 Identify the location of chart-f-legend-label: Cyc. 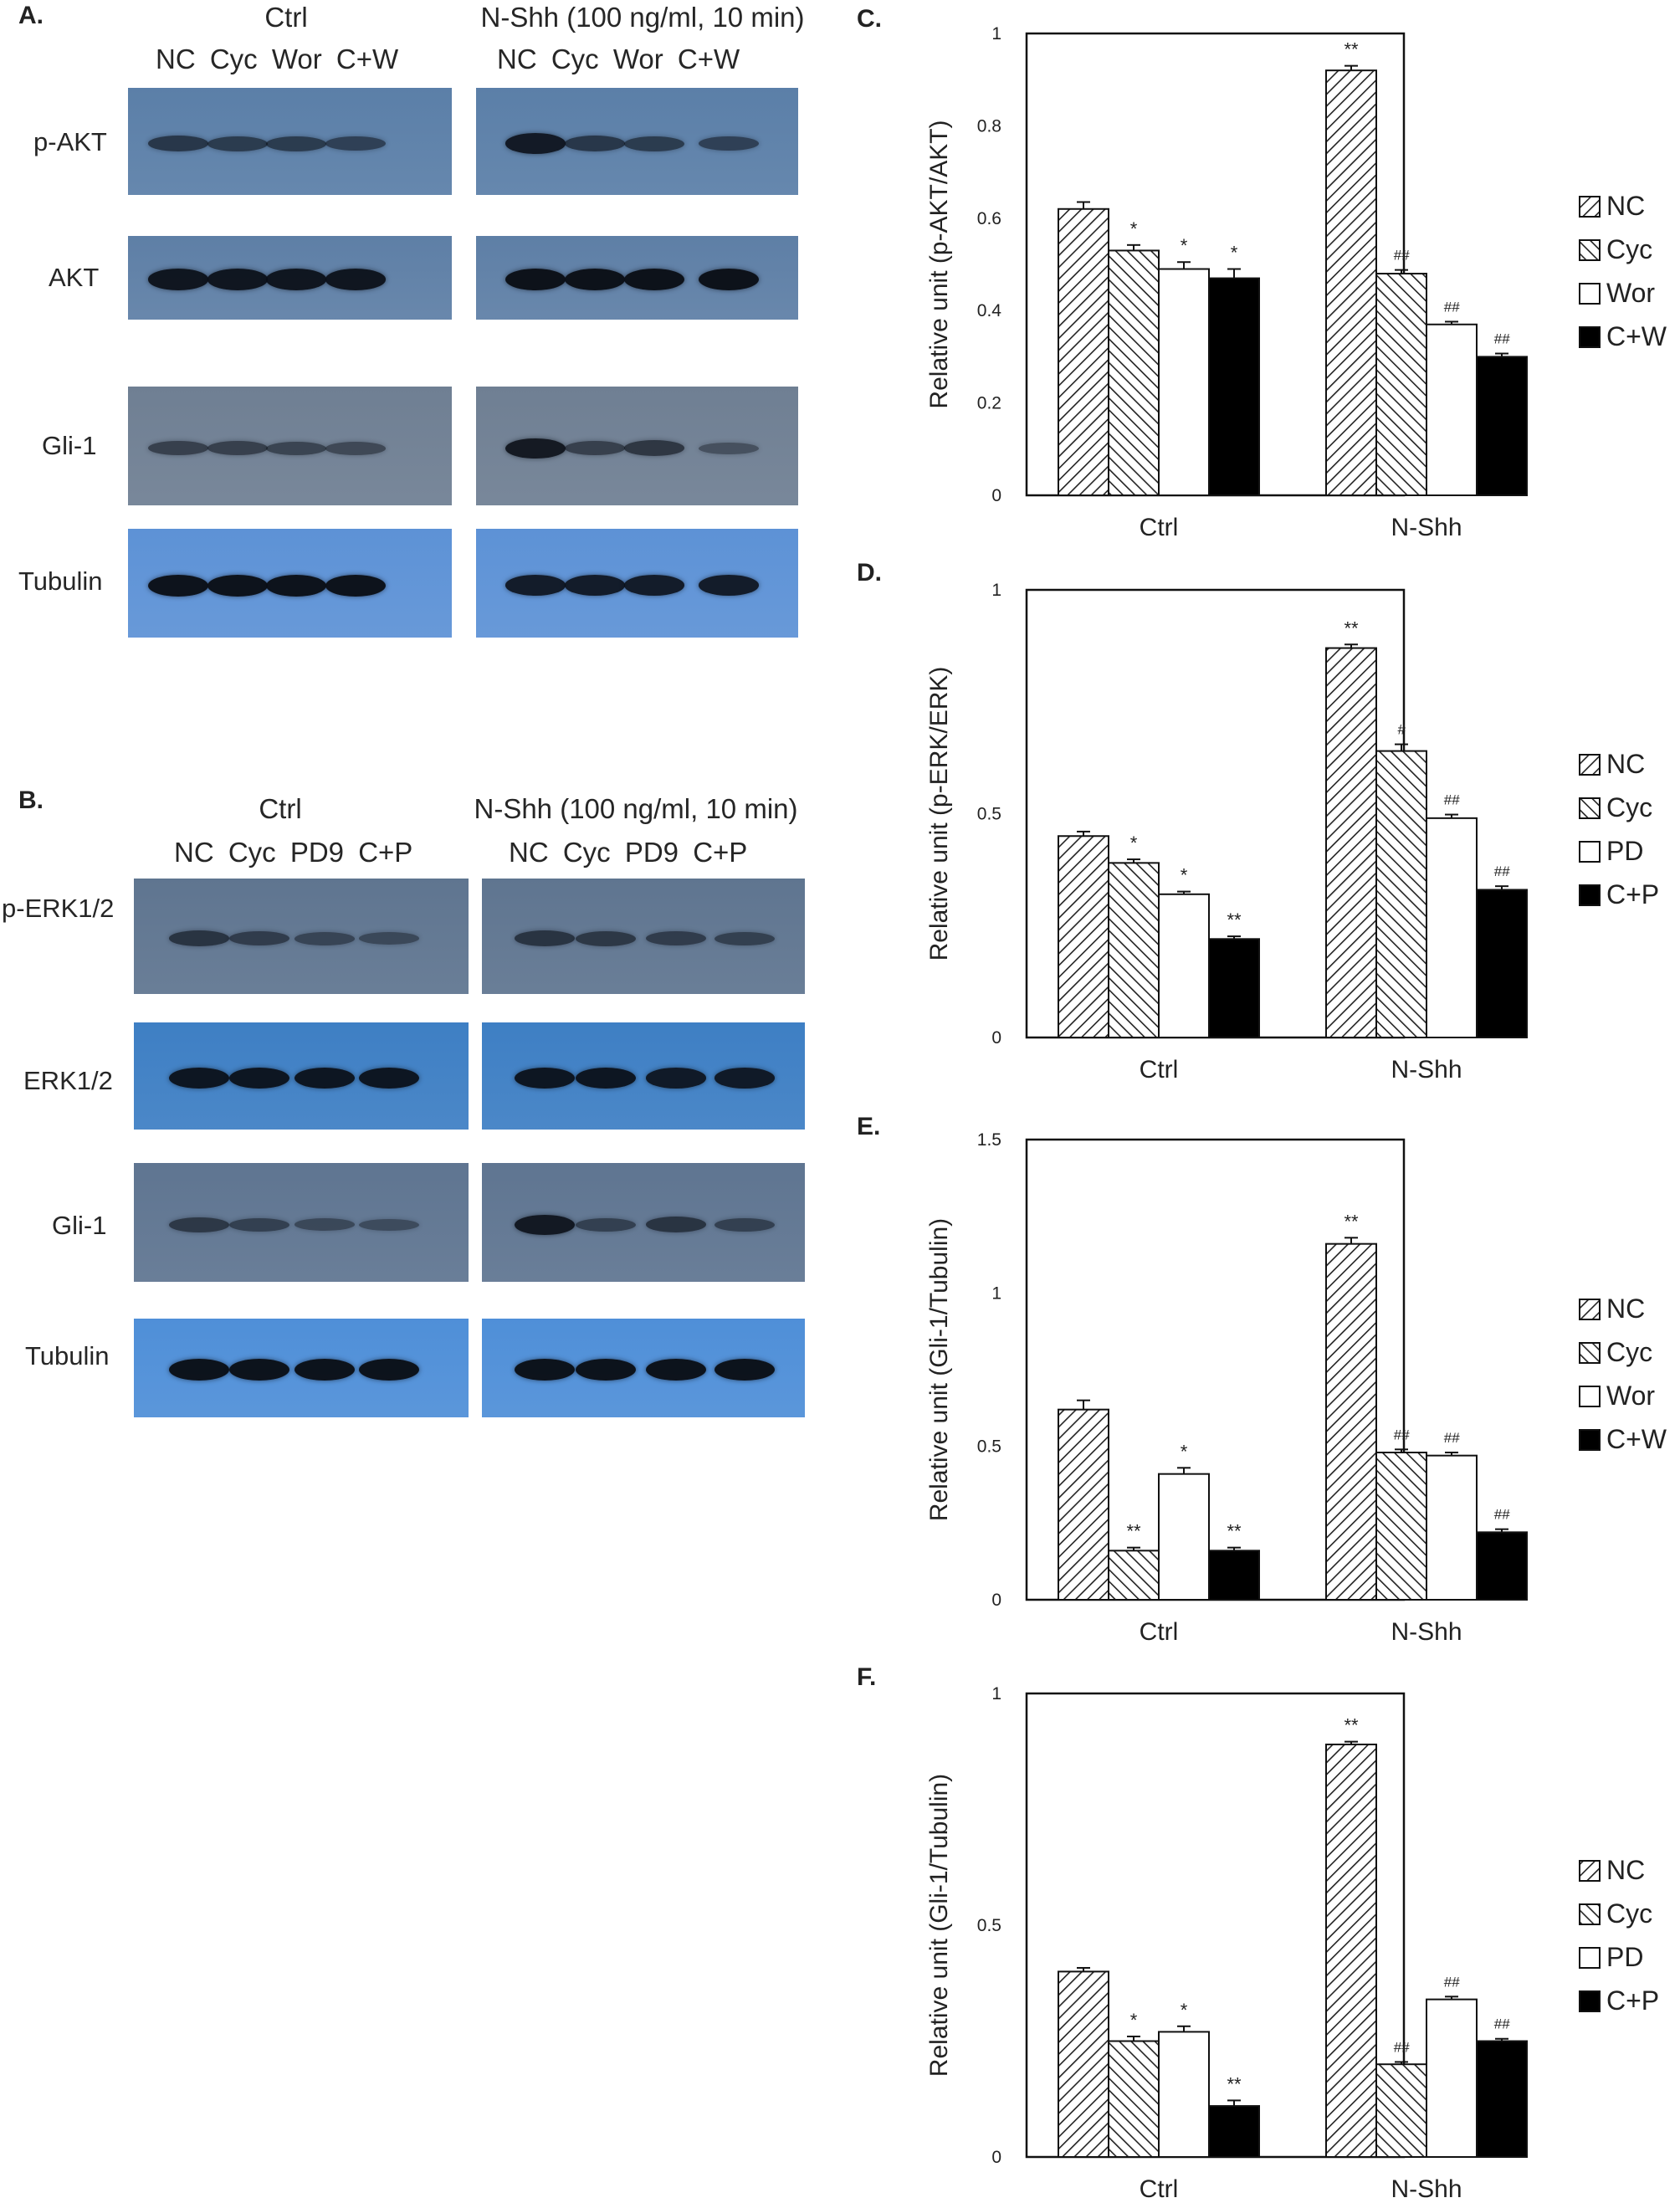
(1629, 1913).